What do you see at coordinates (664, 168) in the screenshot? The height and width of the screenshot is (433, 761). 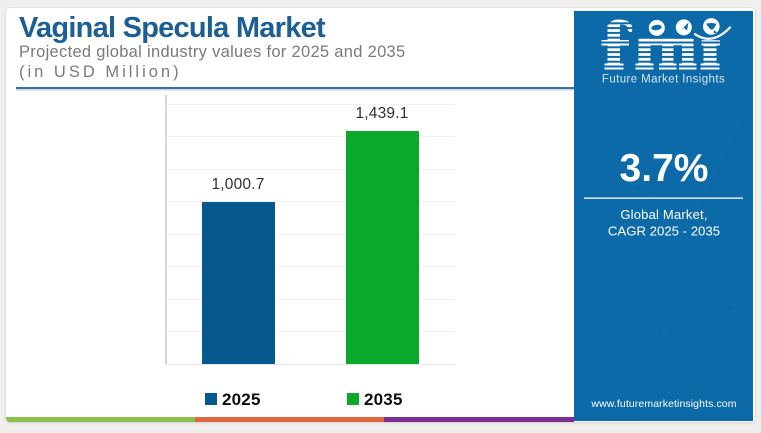 I see `svg-text: 3.7%` at bounding box center [664, 168].